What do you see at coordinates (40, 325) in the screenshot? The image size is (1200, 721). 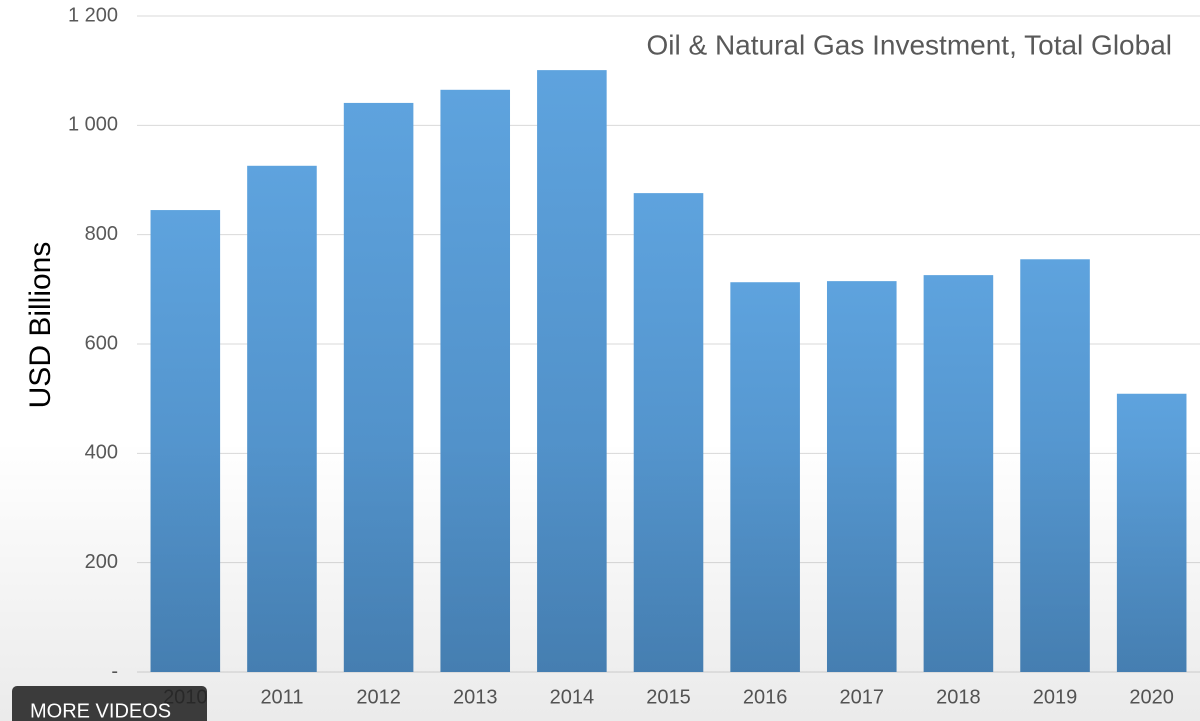 I see `y-axis-label: USD Billions` at bounding box center [40, 325].